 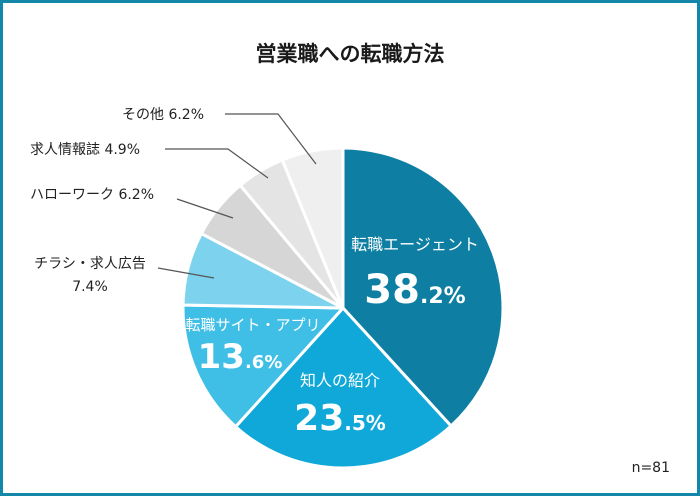 What do you see at coordinates (415, 244) in the screenshot?
I see `slice-name-label: 転職エージェント` at bounding box center [415, 244].